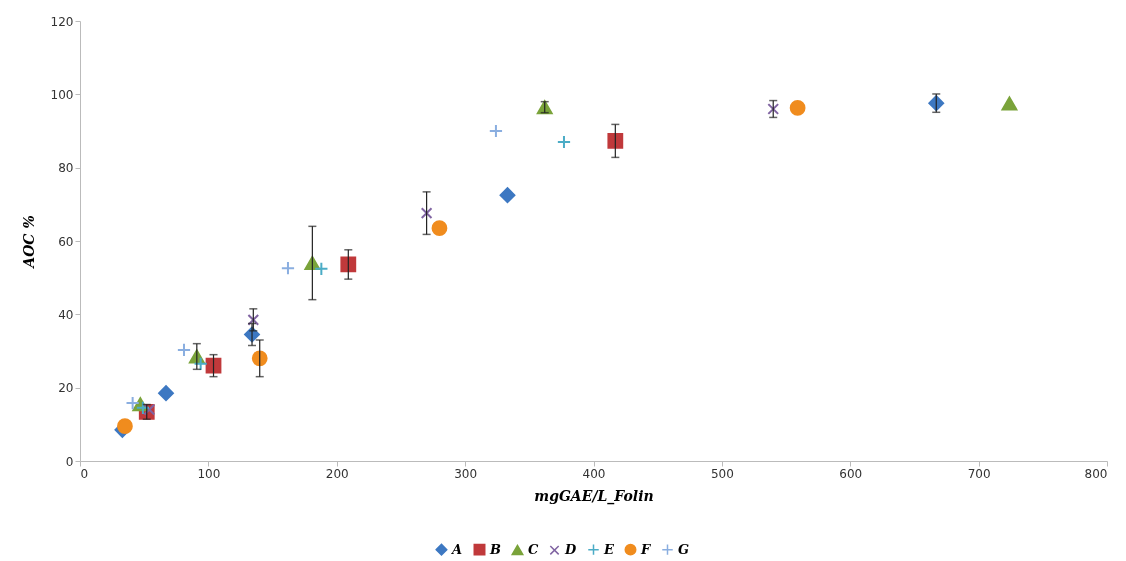  Describe the element at coordinates (495, 549) in the screenshot. I see `legend-label: B` at that location.